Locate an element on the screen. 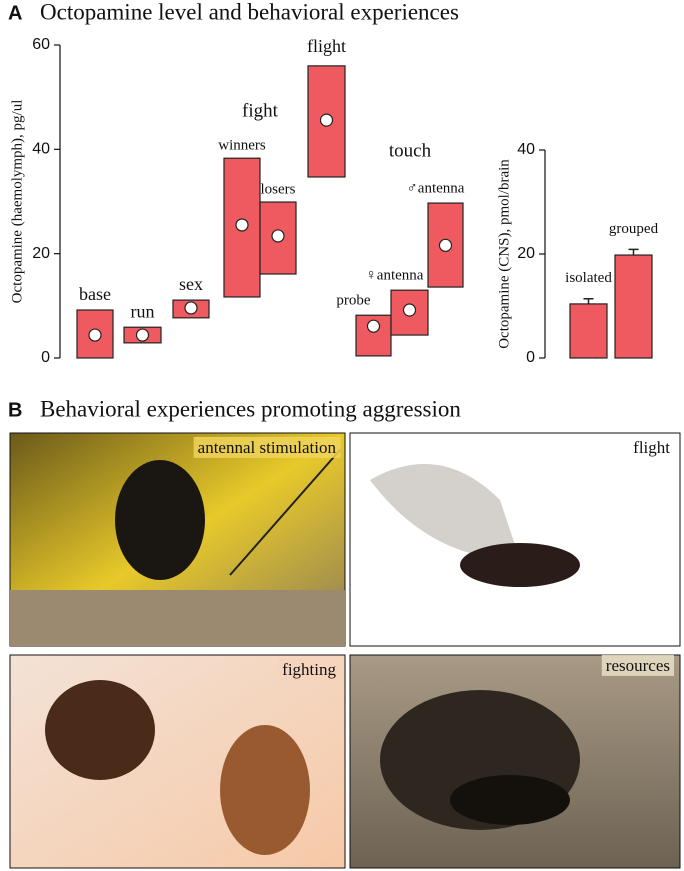  category-label: winners is located at coordinates (242, 146).